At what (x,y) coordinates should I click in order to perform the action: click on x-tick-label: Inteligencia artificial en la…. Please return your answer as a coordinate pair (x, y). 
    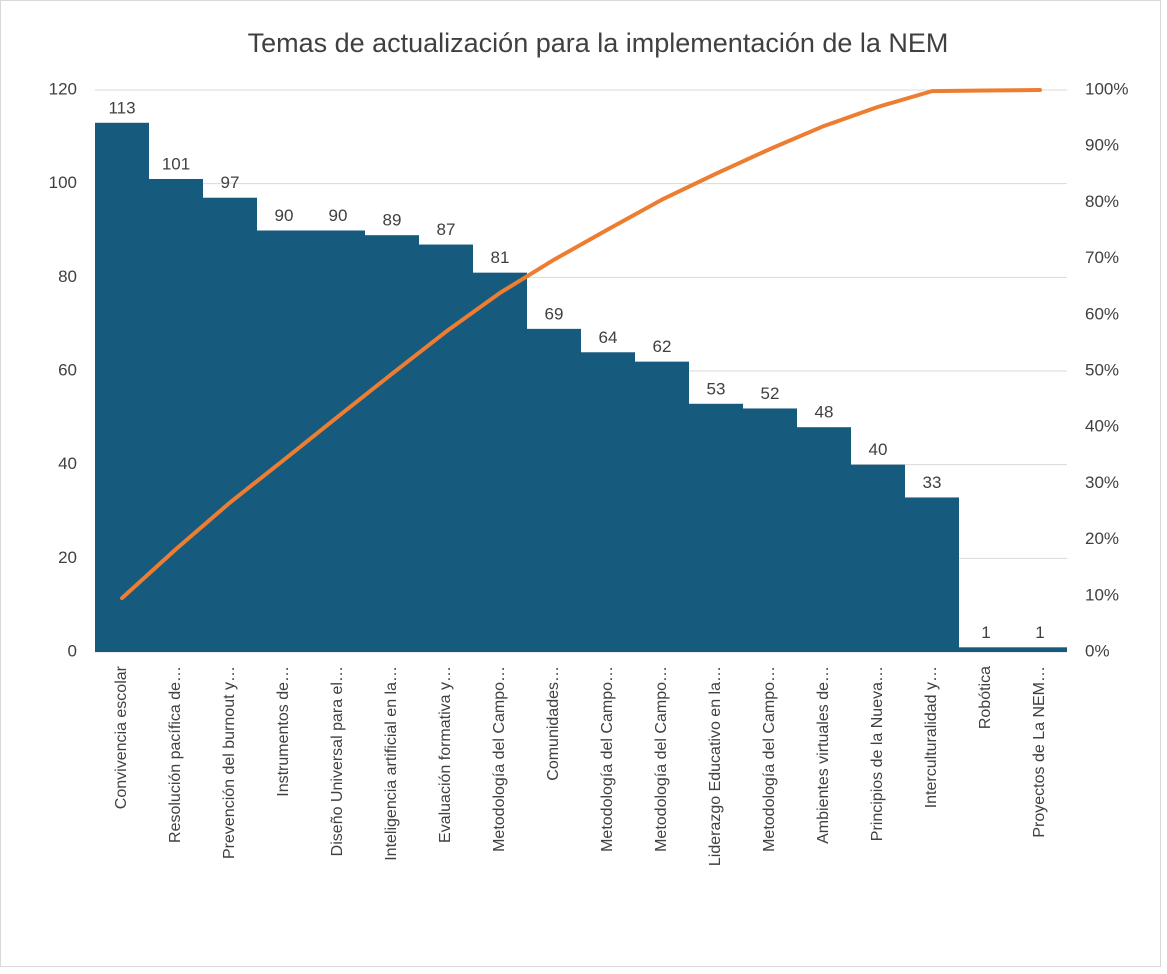
    Looking at the image, I should click on (391, 763).